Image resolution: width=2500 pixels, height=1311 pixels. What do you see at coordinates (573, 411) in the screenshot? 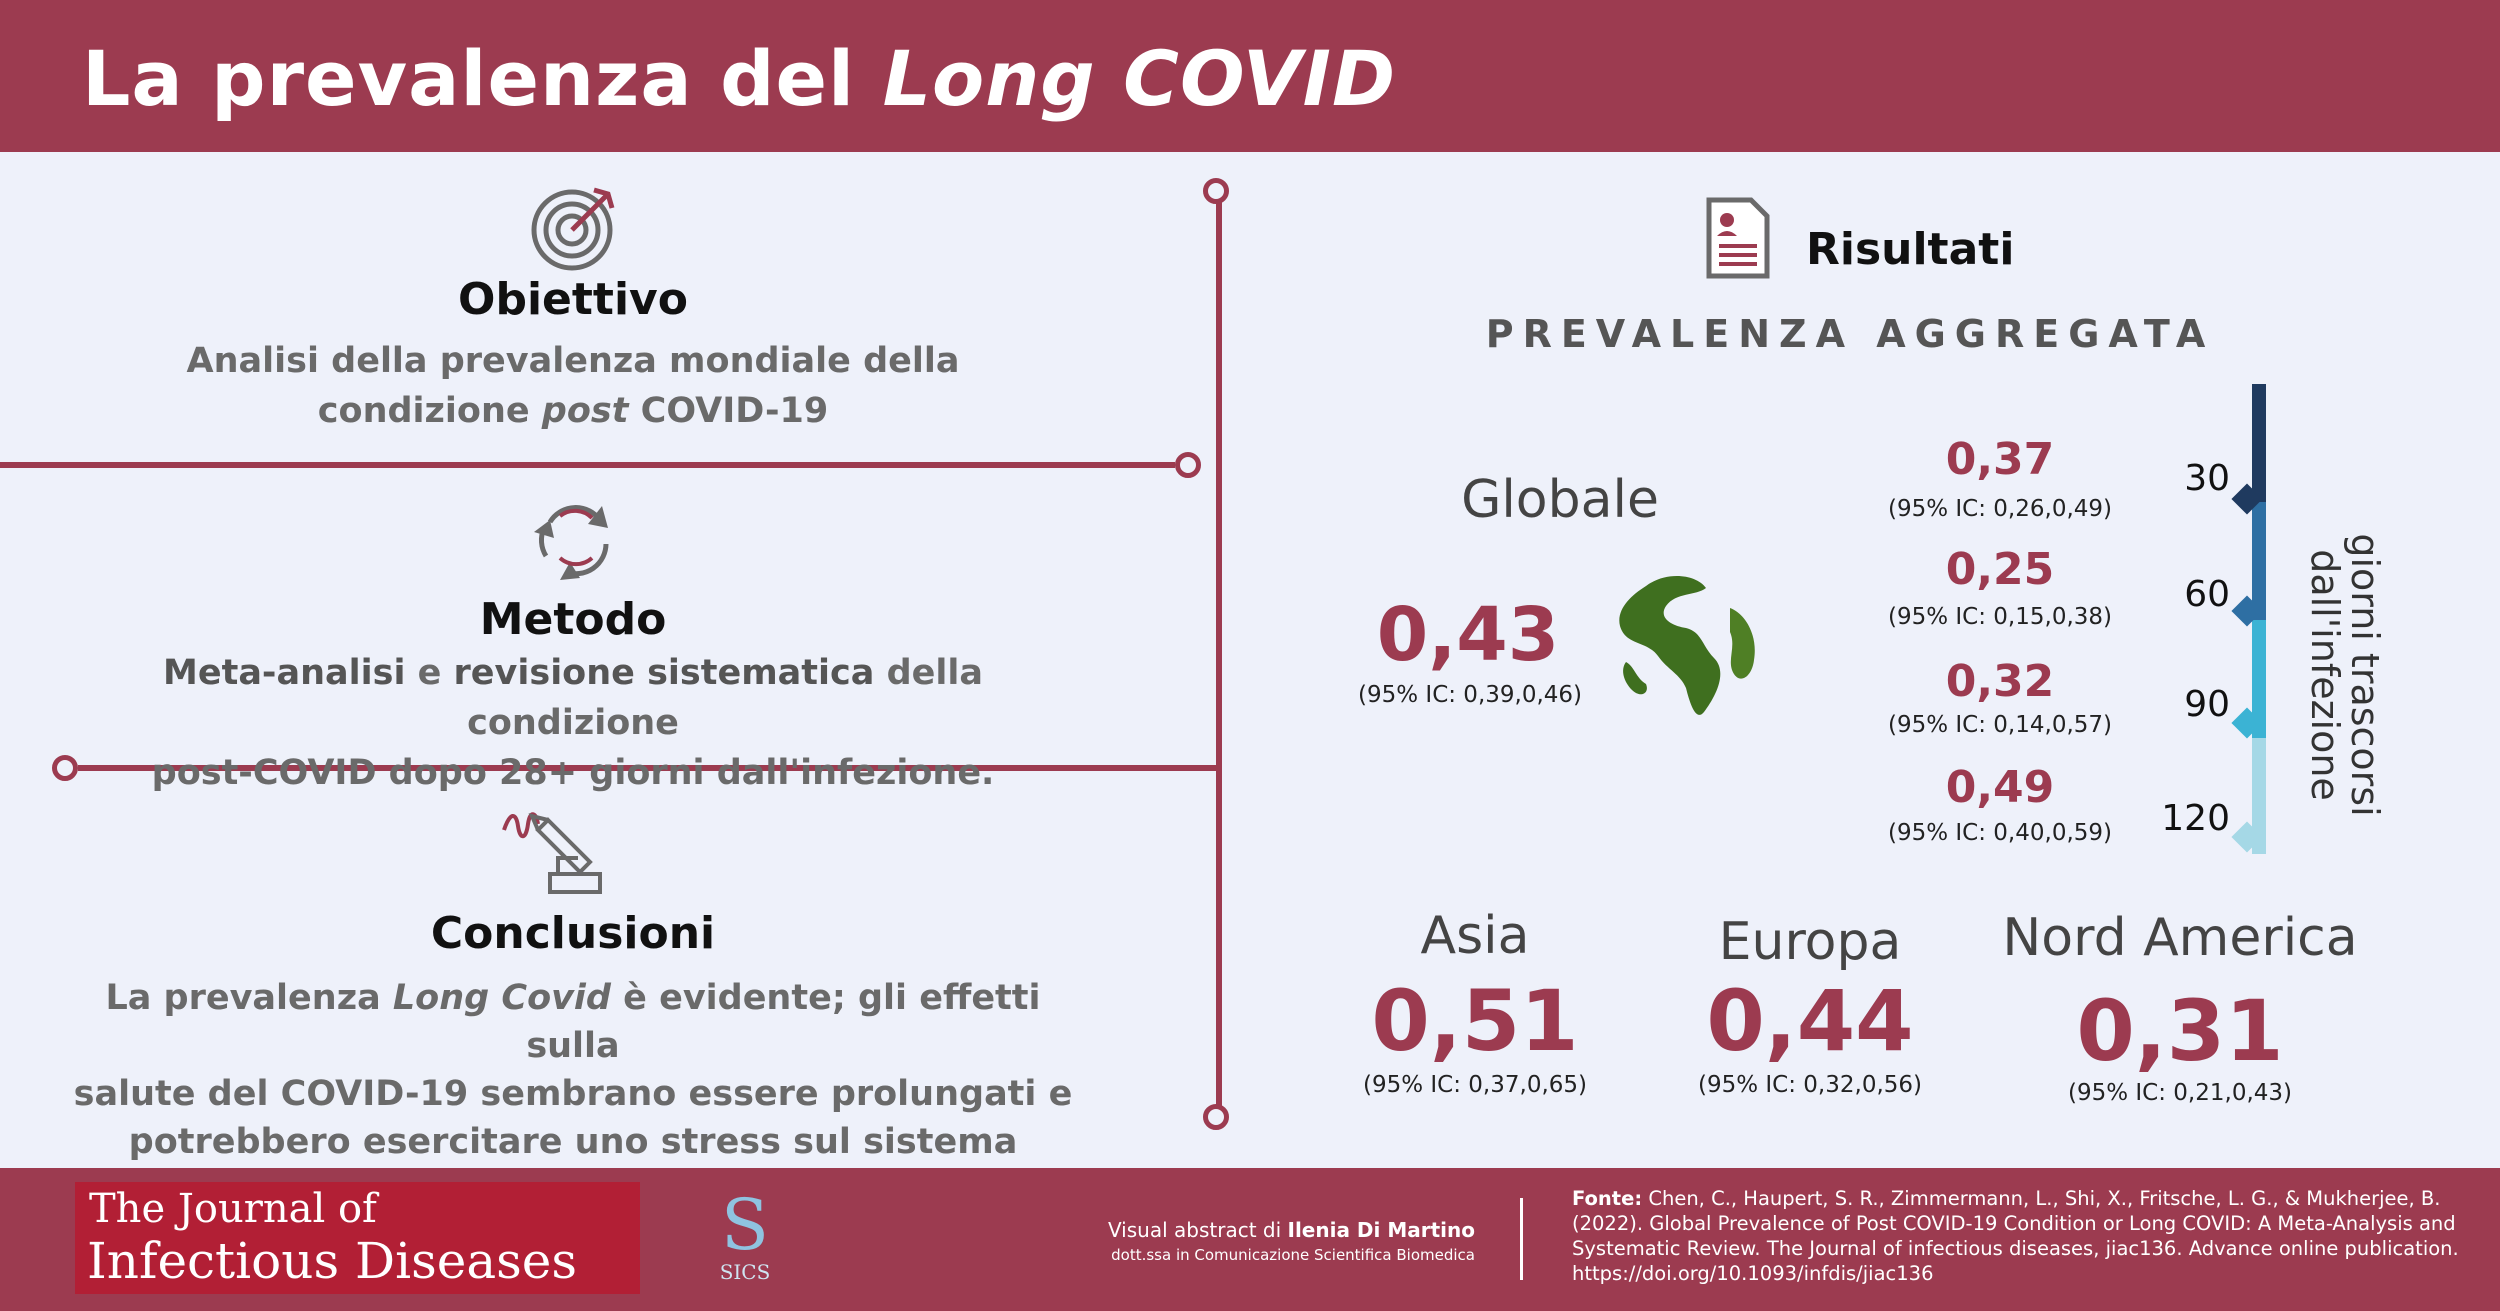
I see `obiettivo-line-2: condizione post COVID-19` at bounding box center [573, 411].